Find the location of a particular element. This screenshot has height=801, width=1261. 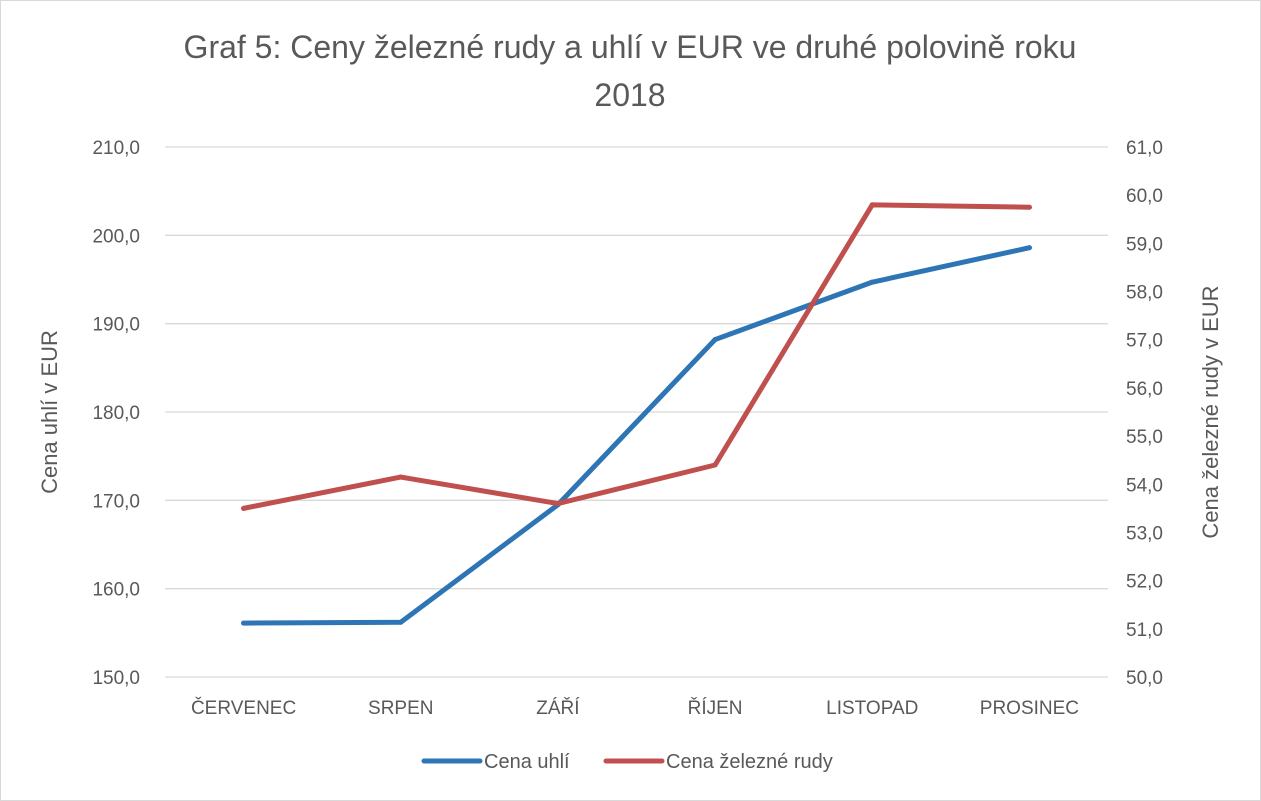

left-axis-ticks: 150,0 160,0 170,0 180,0 190,0 200,0 210,0 is located at coordinates (116, 413).